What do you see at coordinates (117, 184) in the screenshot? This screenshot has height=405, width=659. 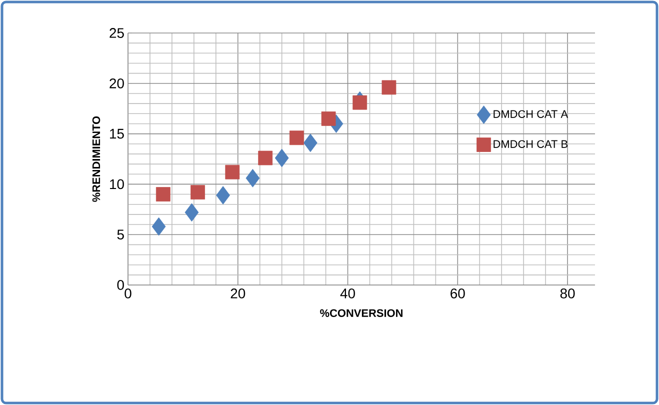 I see `y-tick-label: 10` at bounding box center [117, 184].